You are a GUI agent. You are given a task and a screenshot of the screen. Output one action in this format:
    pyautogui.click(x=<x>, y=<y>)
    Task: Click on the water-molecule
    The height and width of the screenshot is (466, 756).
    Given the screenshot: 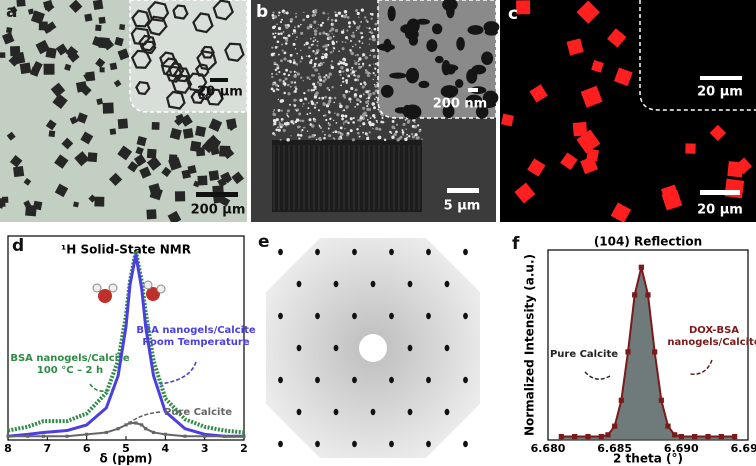 What is the action you would take?
    pyautogui.click(x=105, y=293)
    